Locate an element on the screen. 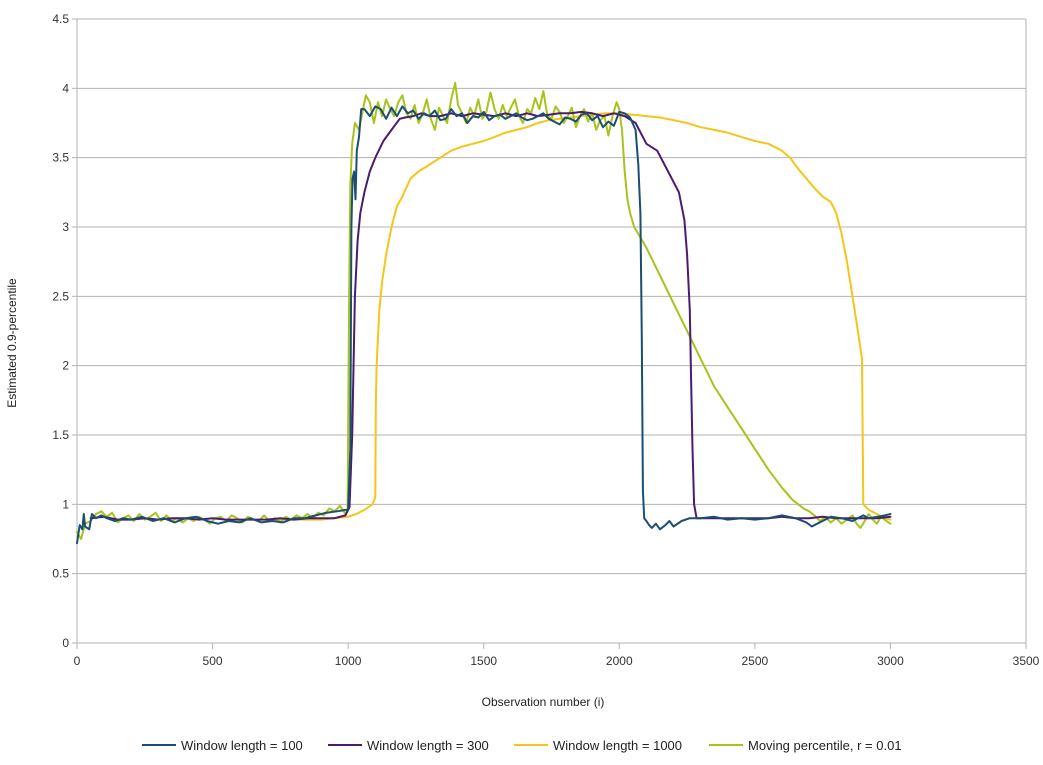 This screenshot has height=765, width=1043. y-tick-label: 4.5 is located at coordinates (60, 19).